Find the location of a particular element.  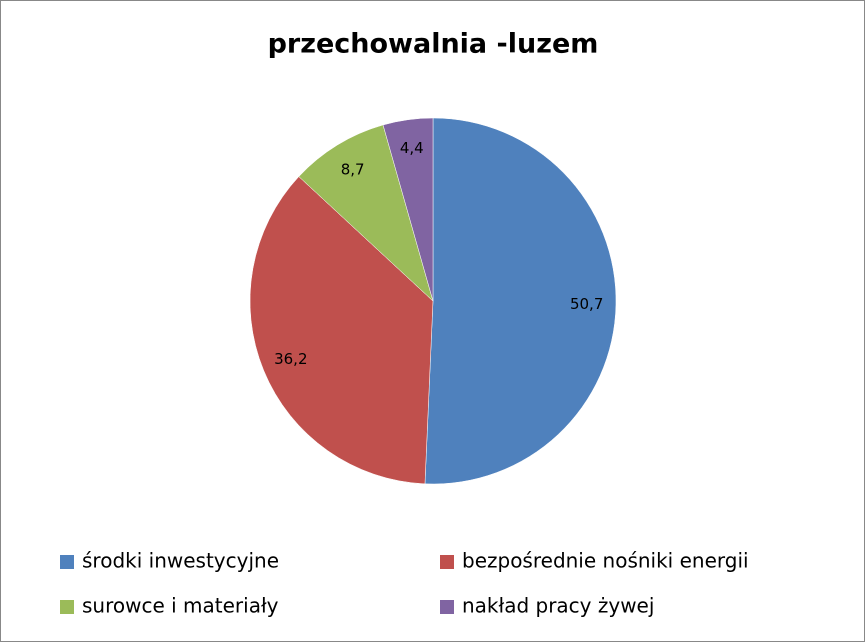

data-label: 50,7 is located at coordinates (586, 304).